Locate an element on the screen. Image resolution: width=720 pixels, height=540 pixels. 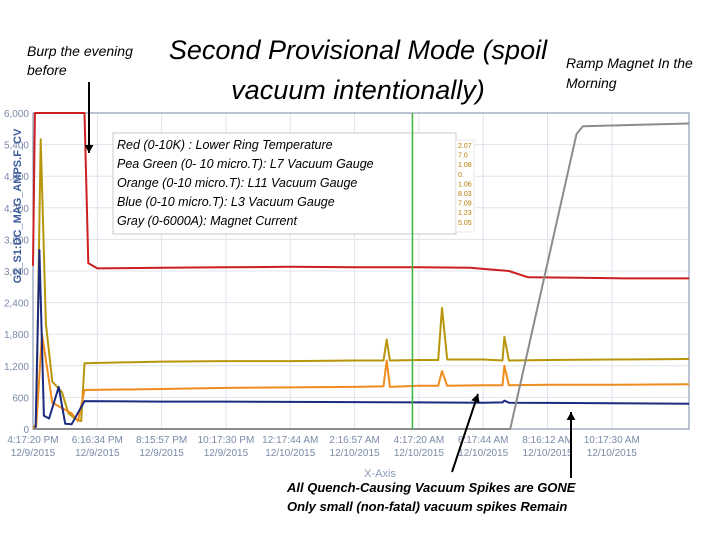
y-tick-label: 3,000 is located at coordinates (16, 272).